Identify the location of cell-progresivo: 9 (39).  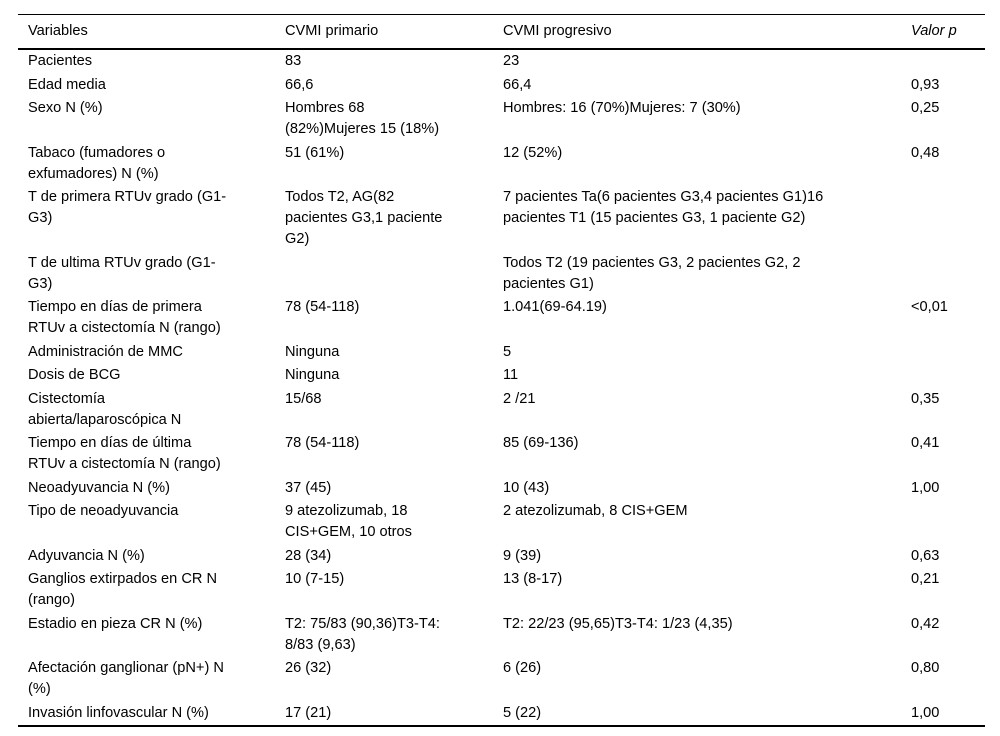
(522, 555).